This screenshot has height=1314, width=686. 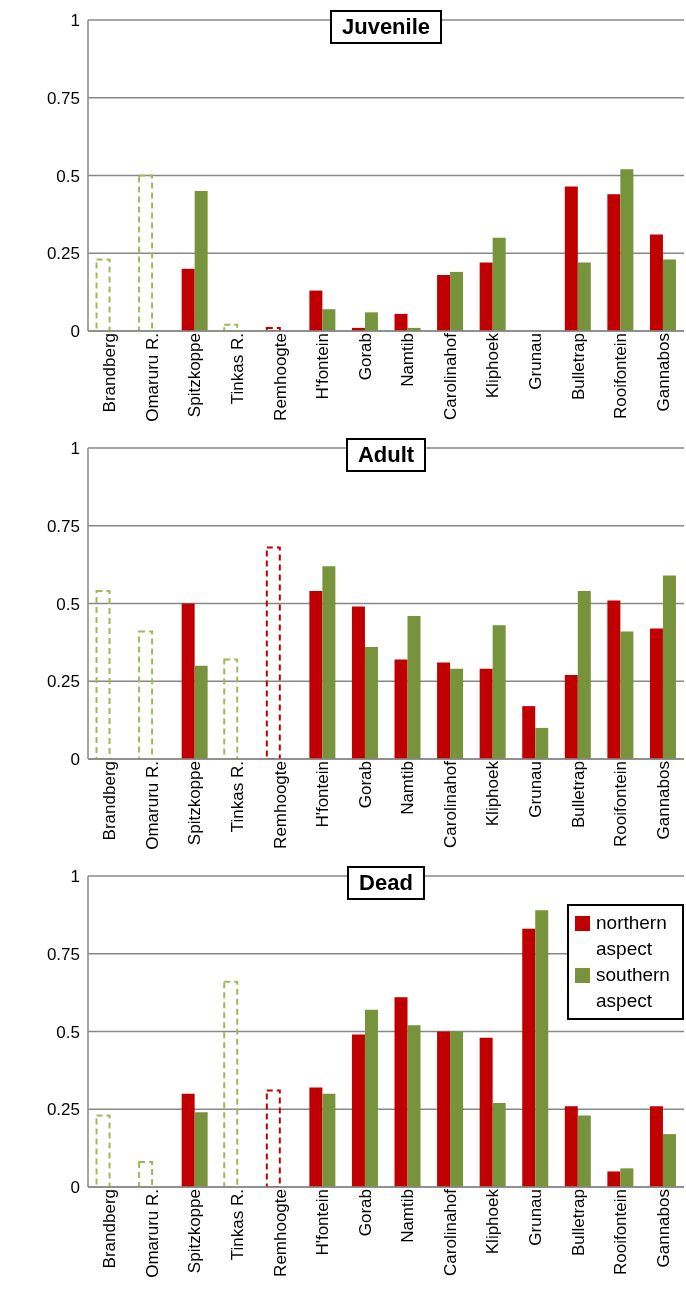 What do you see at coordinates (280, 805) in the screenshot?
I see `x-tick-label: Remhoogte` at bounding box center [280, 805].